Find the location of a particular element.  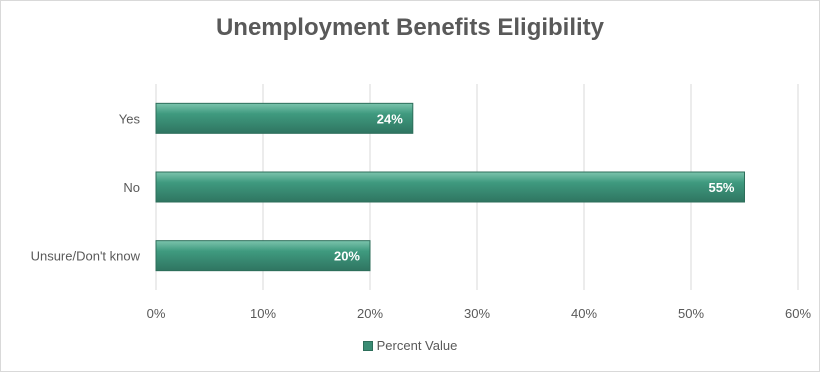

x-tick-label: 60% is located at coordinates (798, 313).